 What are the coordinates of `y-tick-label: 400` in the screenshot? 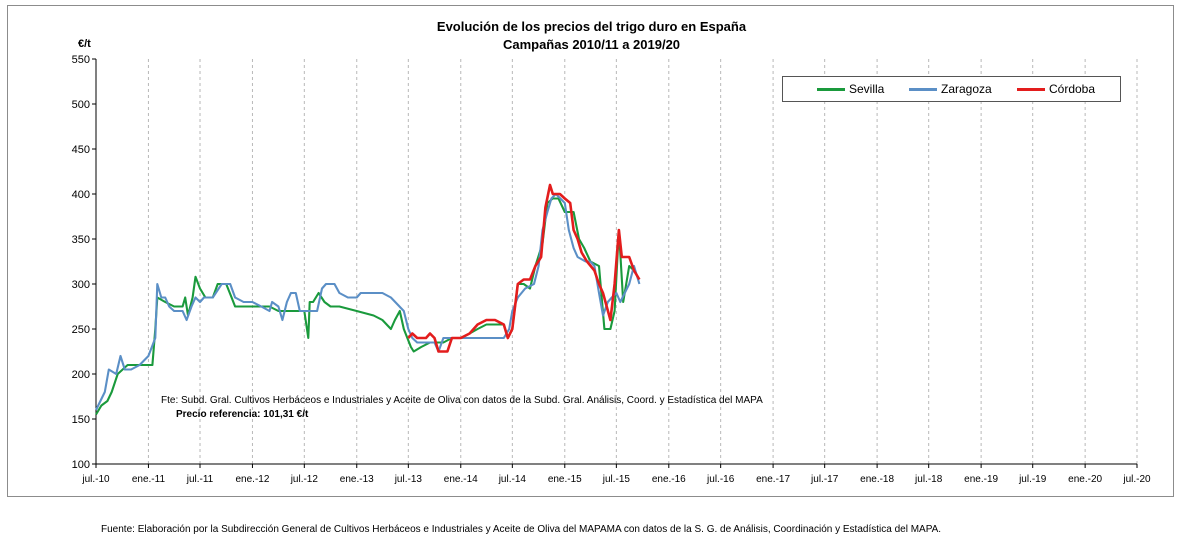 It's located at (81, 195).